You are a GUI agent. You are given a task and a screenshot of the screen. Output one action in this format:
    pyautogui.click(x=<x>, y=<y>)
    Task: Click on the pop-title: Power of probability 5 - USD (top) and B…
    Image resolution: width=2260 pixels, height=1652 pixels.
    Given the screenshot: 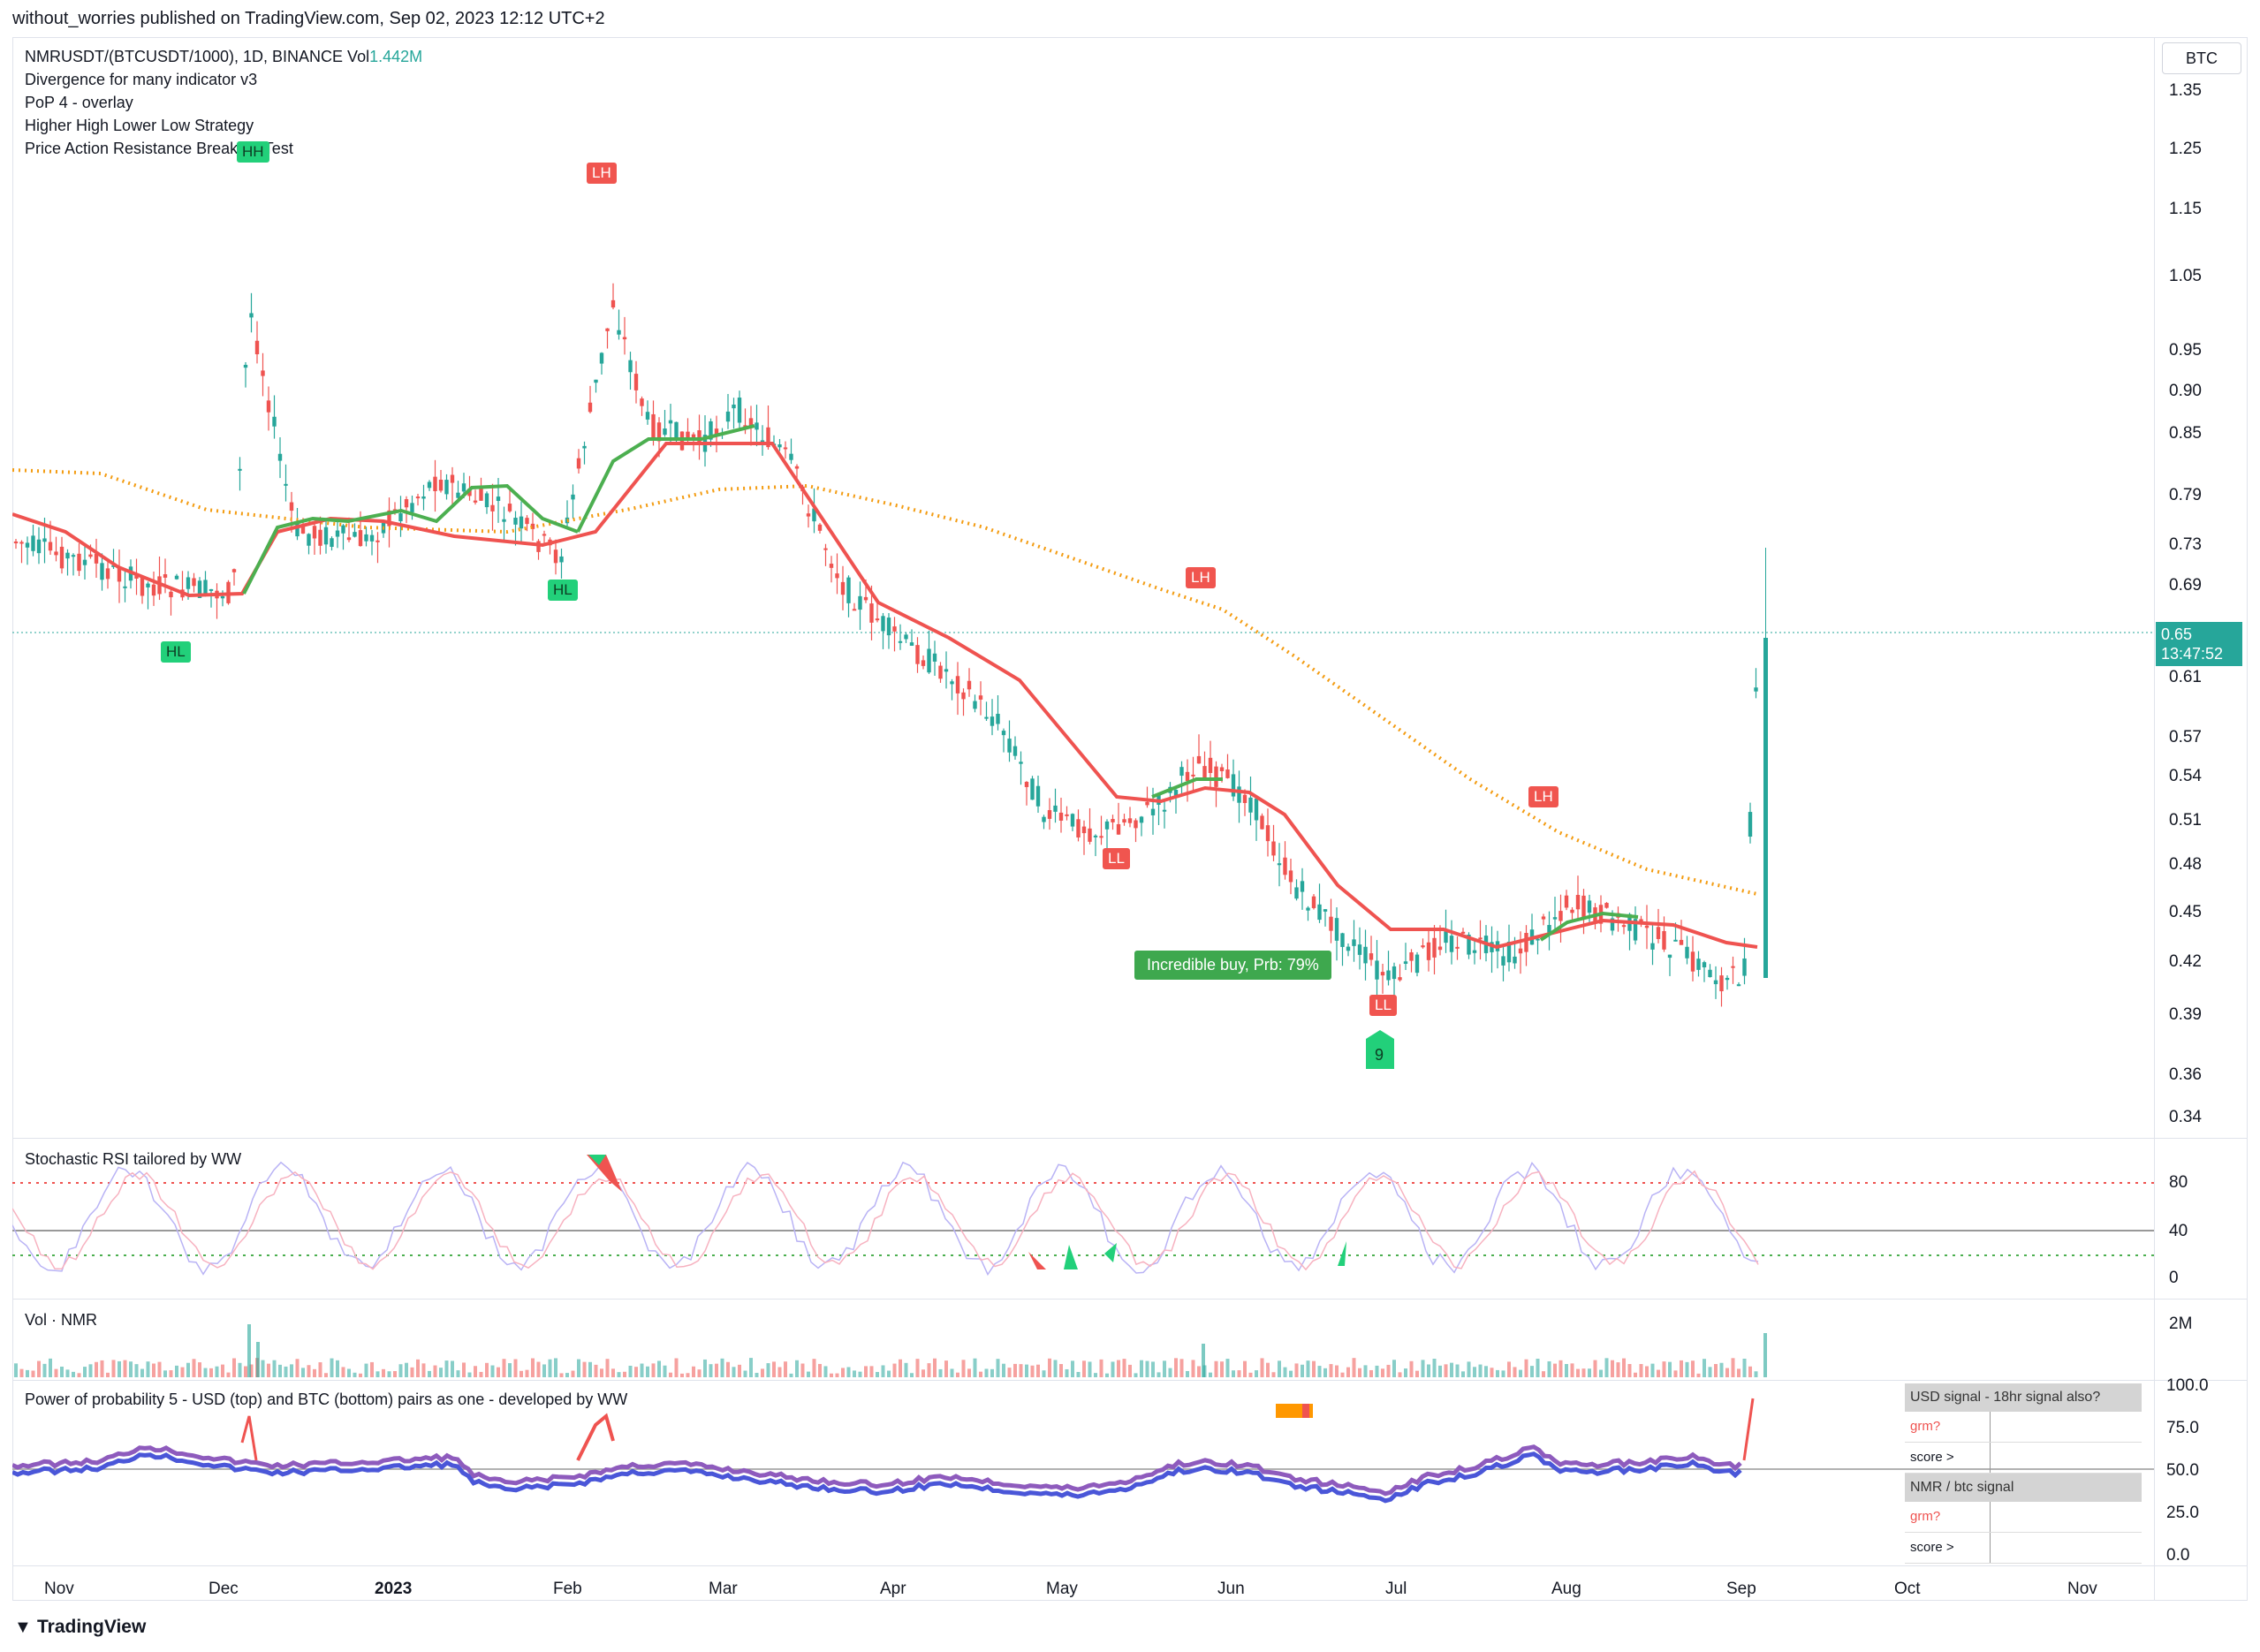 What is the action you would take?
    pyautogui.click(x=326, y=1399)
    